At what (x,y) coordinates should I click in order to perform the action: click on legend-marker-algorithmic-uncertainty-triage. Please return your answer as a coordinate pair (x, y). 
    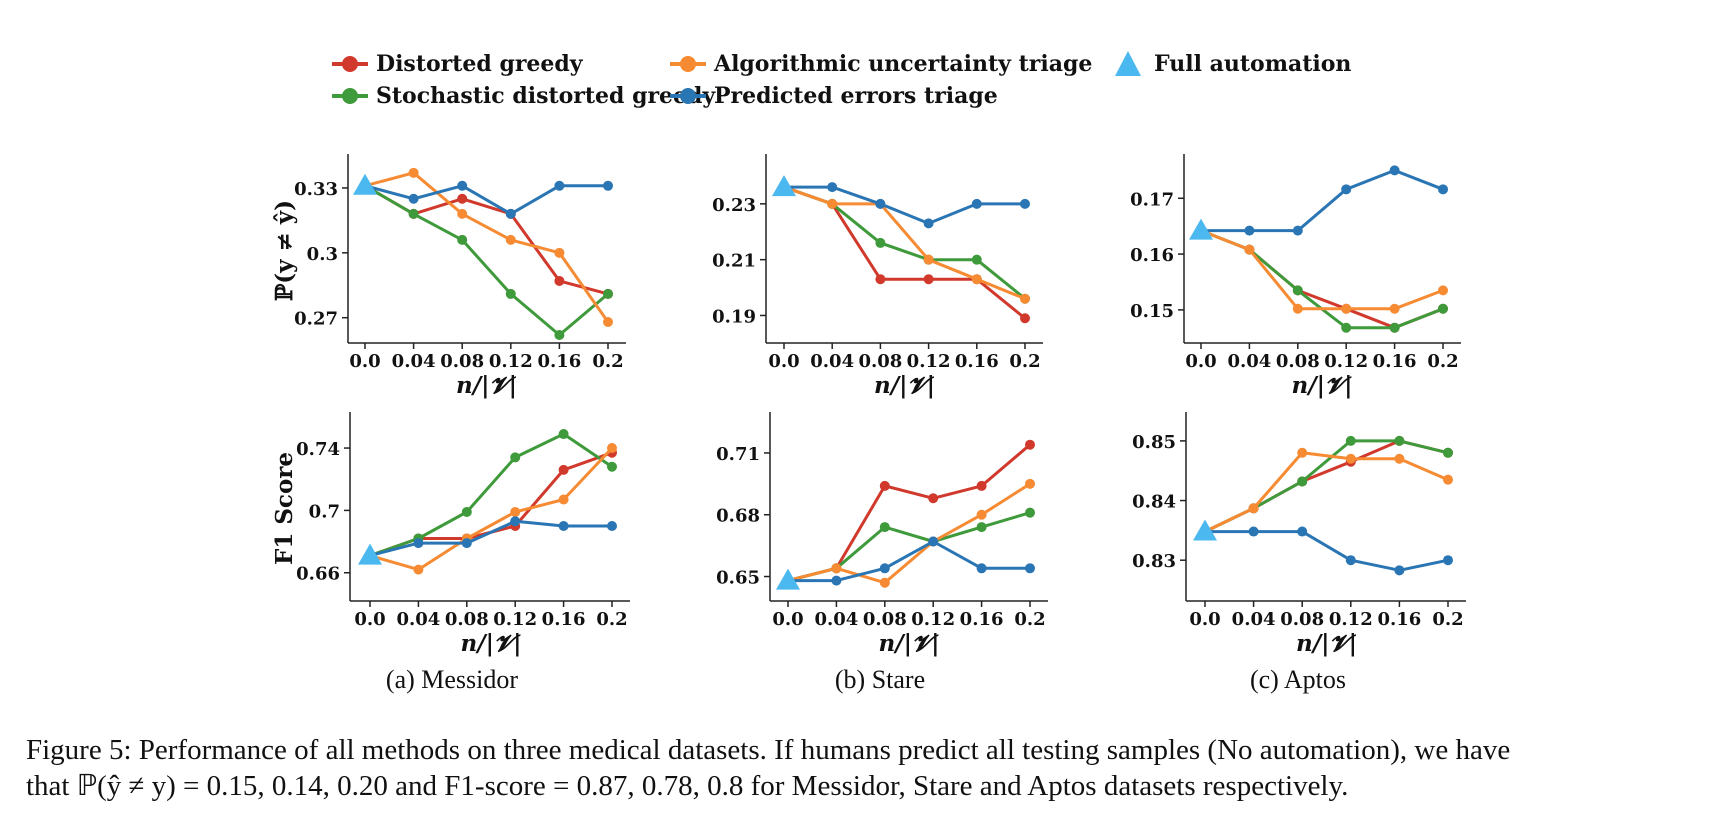
    Looking at the image, I should click on (688, 64).